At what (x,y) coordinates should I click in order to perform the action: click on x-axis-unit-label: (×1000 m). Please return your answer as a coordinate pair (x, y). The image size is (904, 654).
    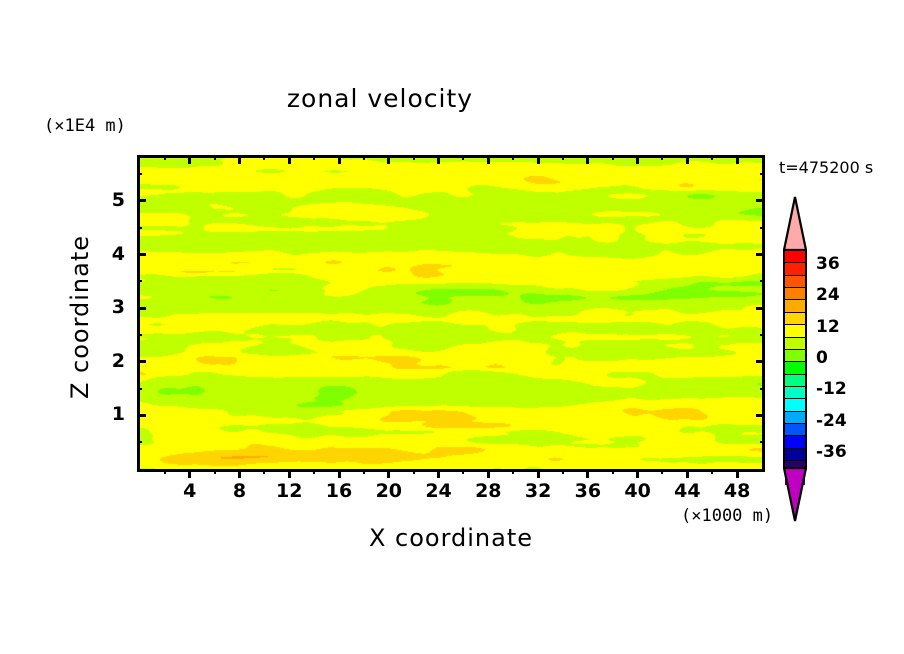
    Looking at the image, I should click on (727, 516).